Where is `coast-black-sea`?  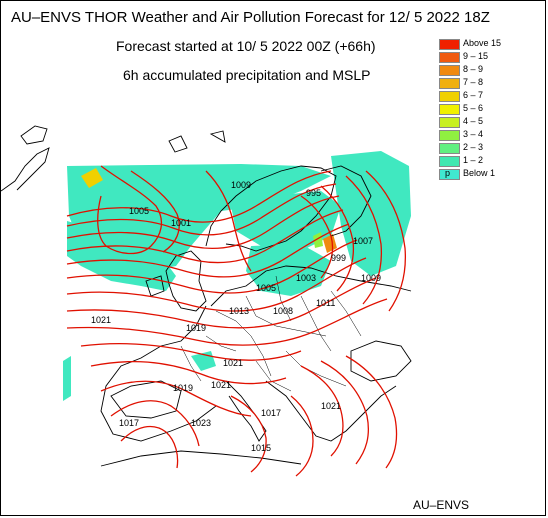
coast-black-sea is located at coordinates (381, 361).